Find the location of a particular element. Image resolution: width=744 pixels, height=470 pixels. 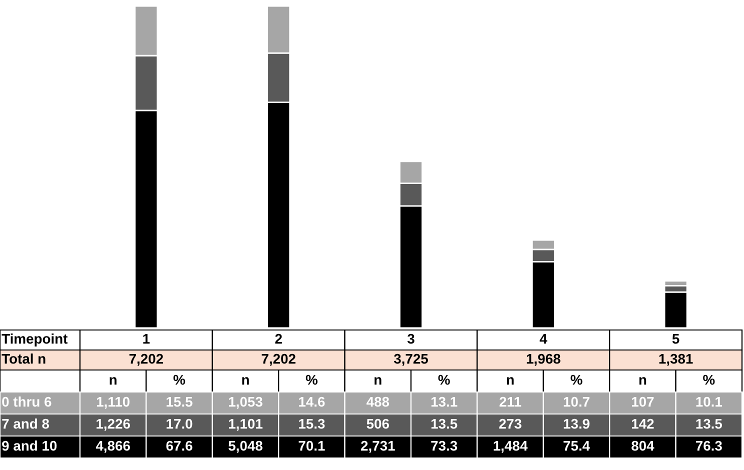

data-label: 1,110 is located at coordinates (113, 402).